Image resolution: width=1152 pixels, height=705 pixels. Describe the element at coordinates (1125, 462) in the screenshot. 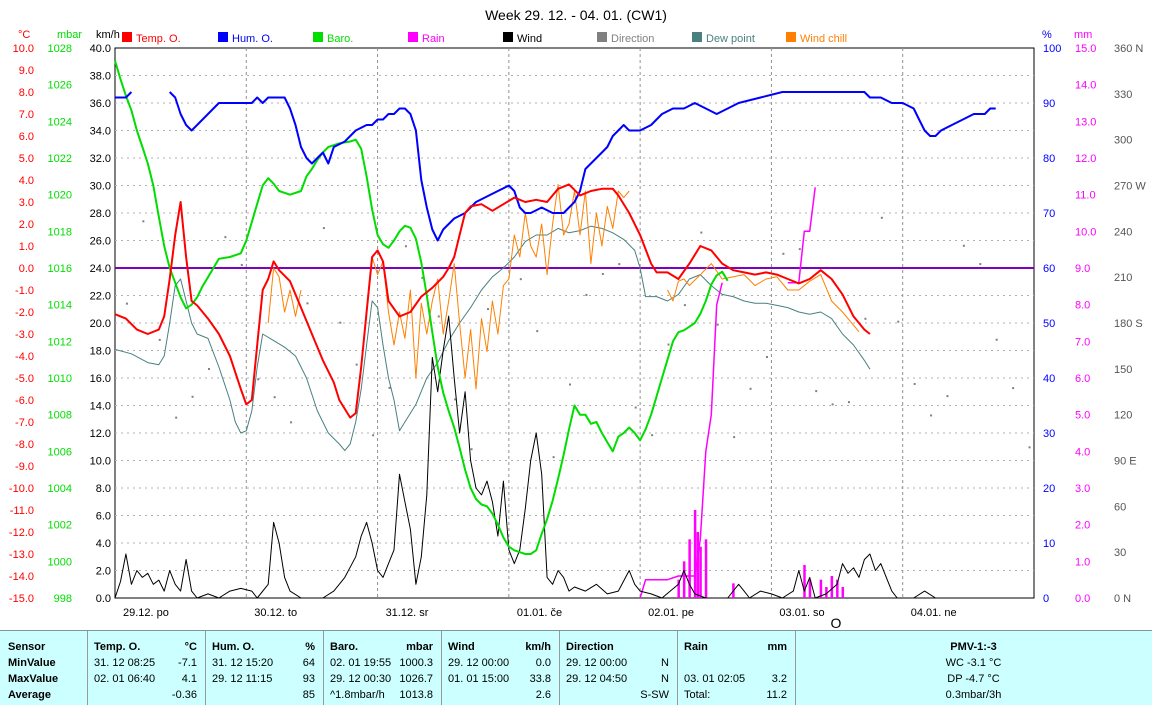

I see `dir-tick: 90 E` at that location.